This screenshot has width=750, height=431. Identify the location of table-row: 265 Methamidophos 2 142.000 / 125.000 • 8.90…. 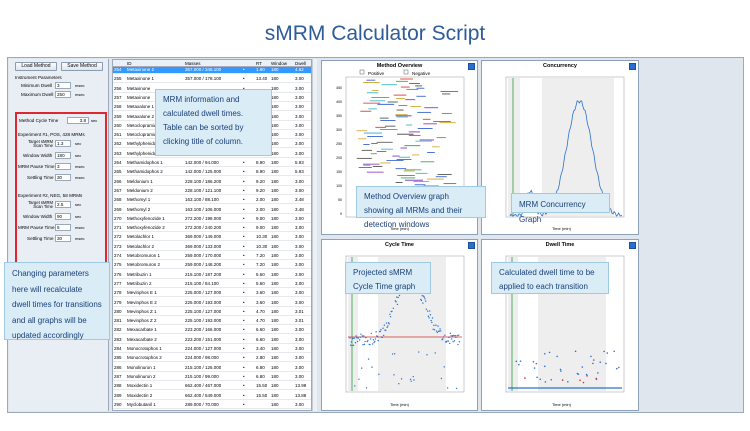
(212, 173).